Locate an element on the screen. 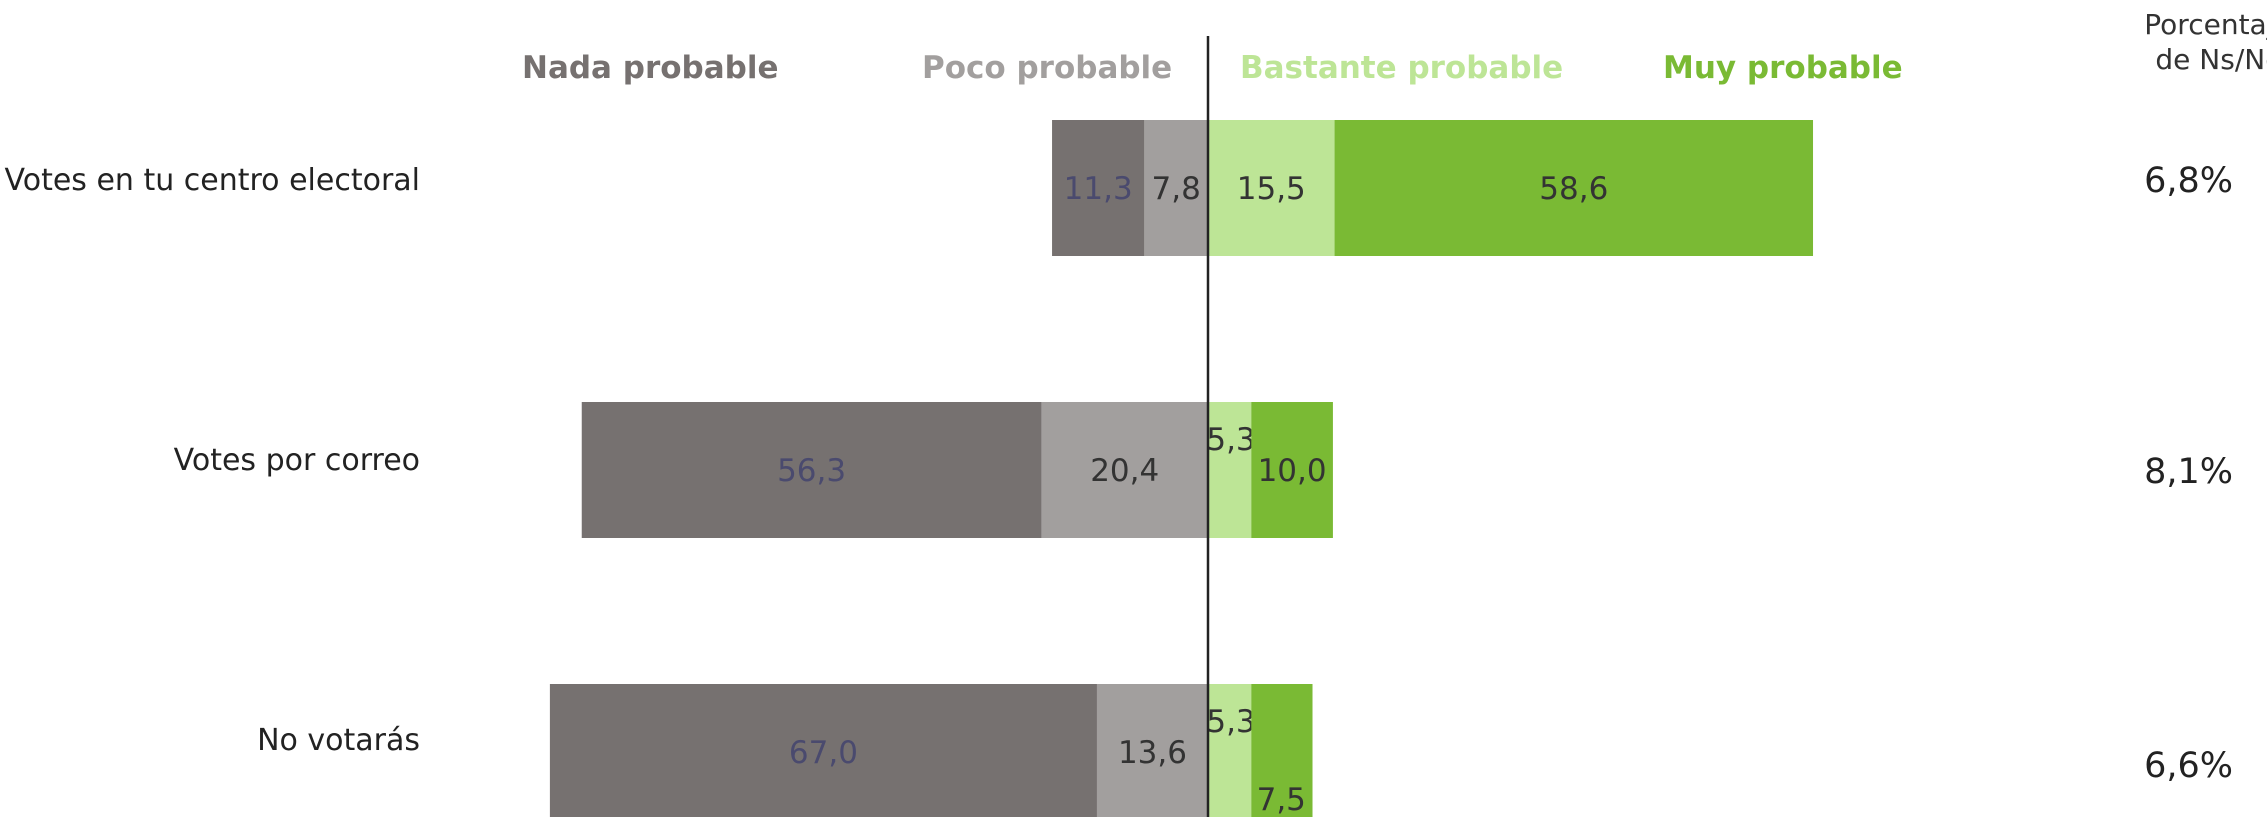 Image resolution: width=2267 pixels, height=817 pixels. ns-nc-value-votes-por-correo: 8,1% is located at coordinates (2188, 472).